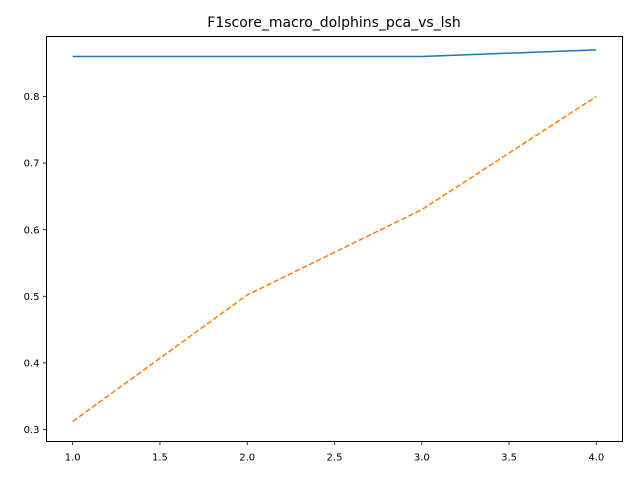 The height and width of the screenshot is (484, 640). What do you see at coordinates (596, 458) in the screenshot?
I see `x-tick-label: 4.0` at bounding box center [596, 458].